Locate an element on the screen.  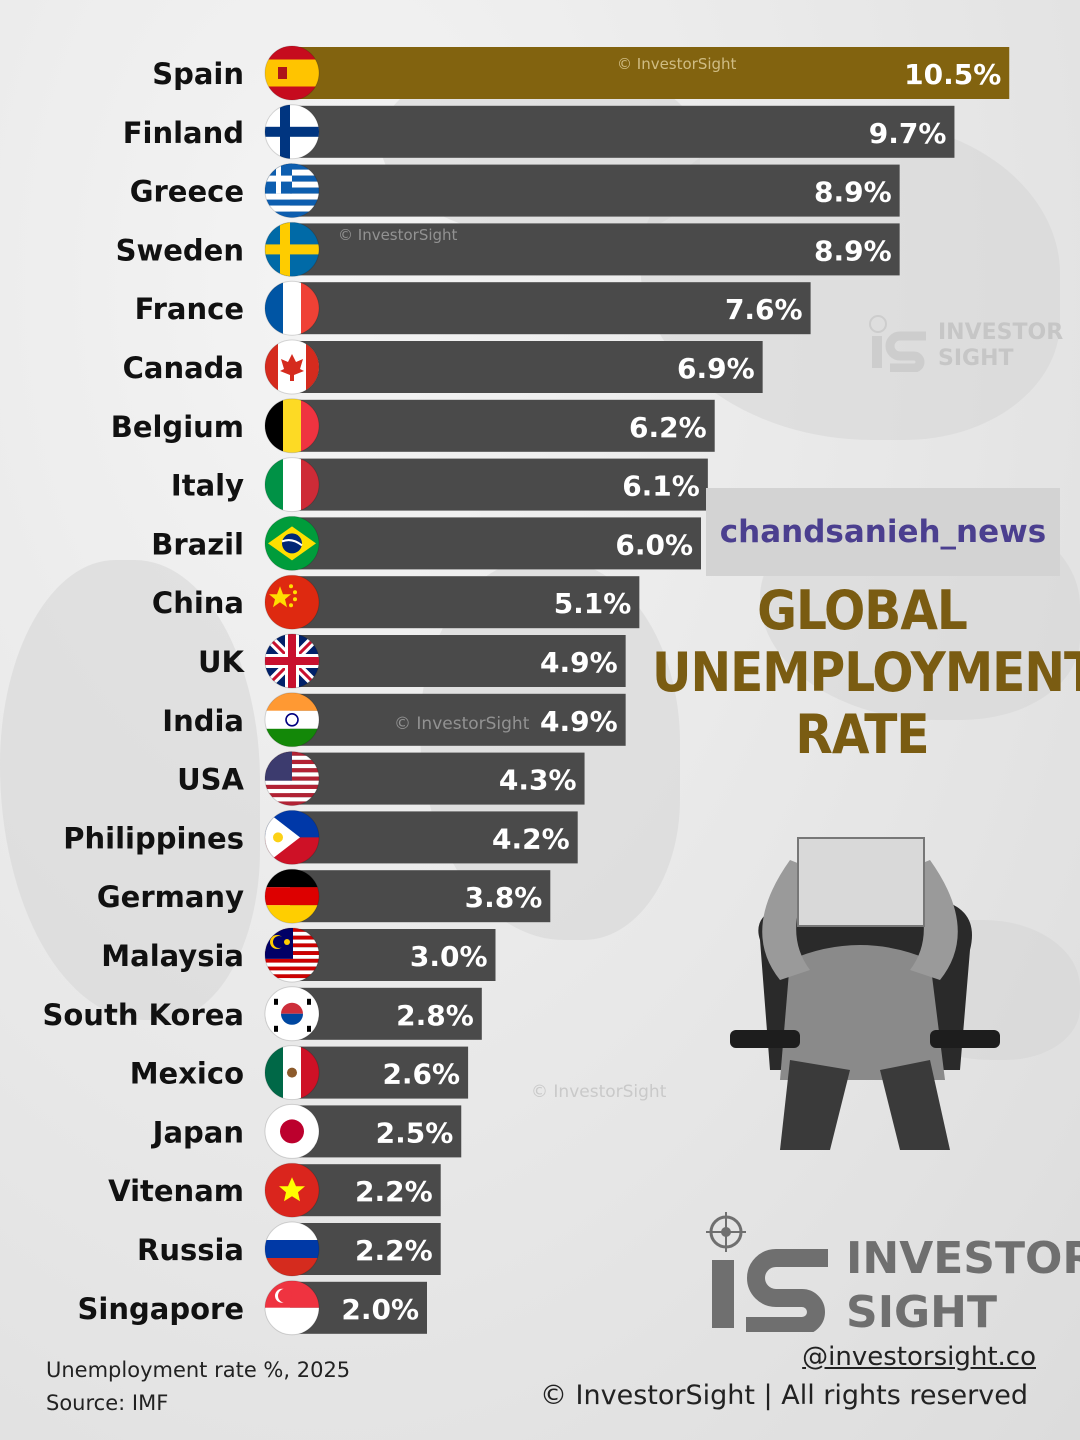
value-label: 4.3% is located at coordinates (538, 780).